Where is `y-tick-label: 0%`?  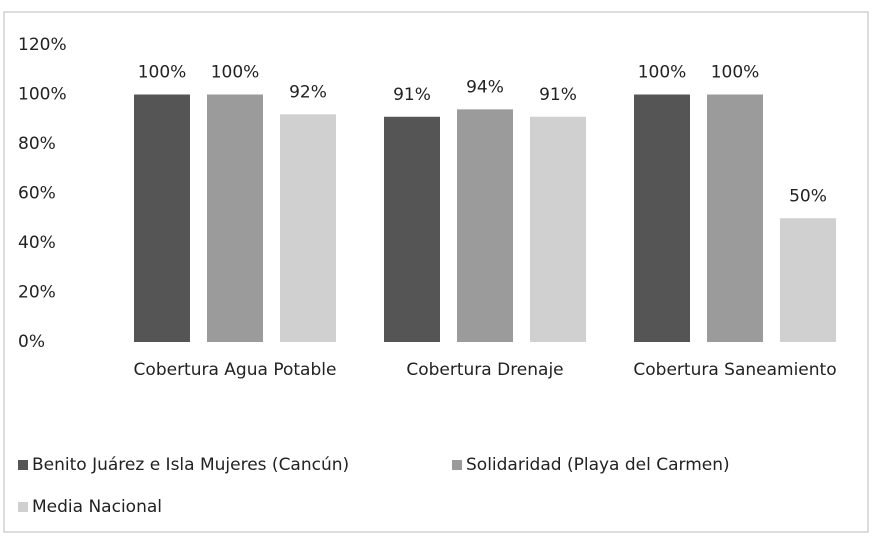
y-tick-label: 0% is located at coordinates (31, 342).